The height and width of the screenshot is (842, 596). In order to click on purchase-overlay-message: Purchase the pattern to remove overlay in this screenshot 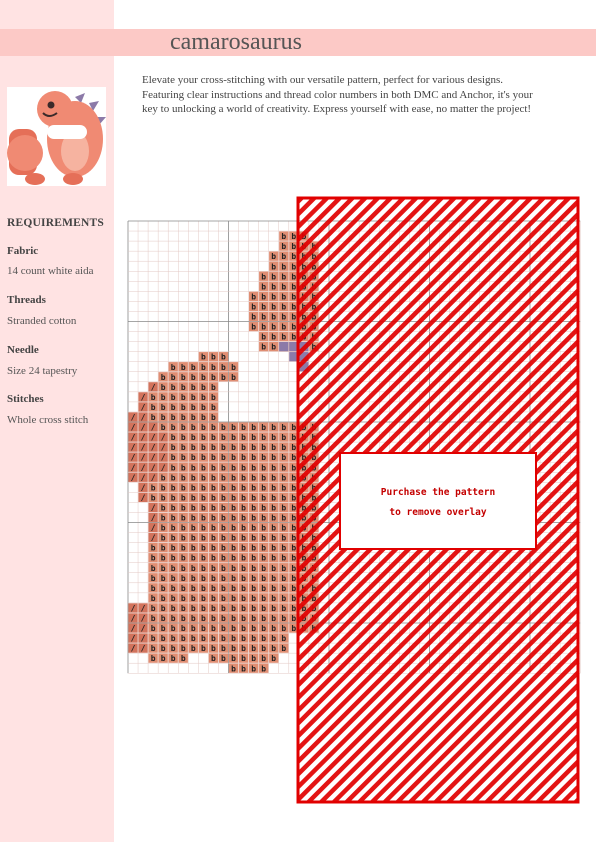, I will do `click(438, 501)`.